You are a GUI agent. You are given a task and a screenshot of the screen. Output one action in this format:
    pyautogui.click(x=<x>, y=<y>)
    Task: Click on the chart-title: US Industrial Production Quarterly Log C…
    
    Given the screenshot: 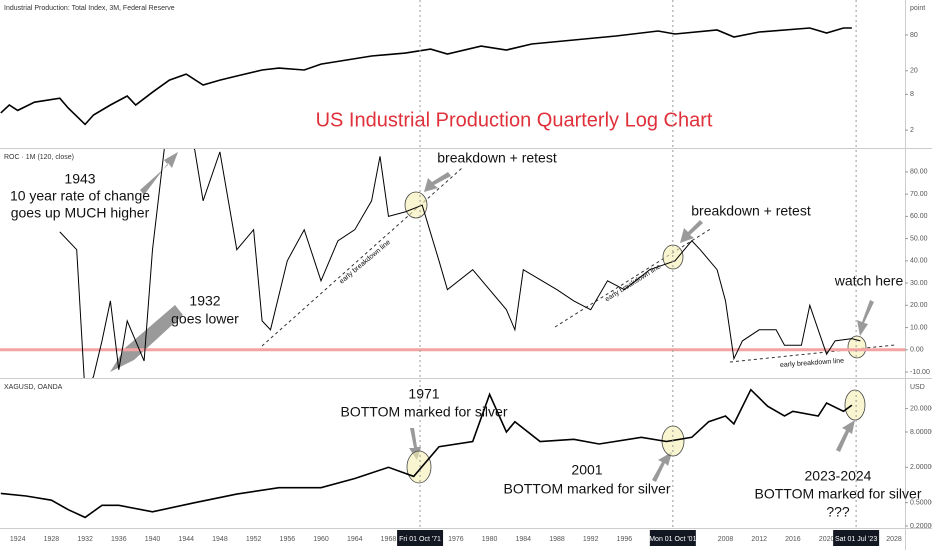 What is the action you would take?
    pyautogui.click(x=514, y=120)
    